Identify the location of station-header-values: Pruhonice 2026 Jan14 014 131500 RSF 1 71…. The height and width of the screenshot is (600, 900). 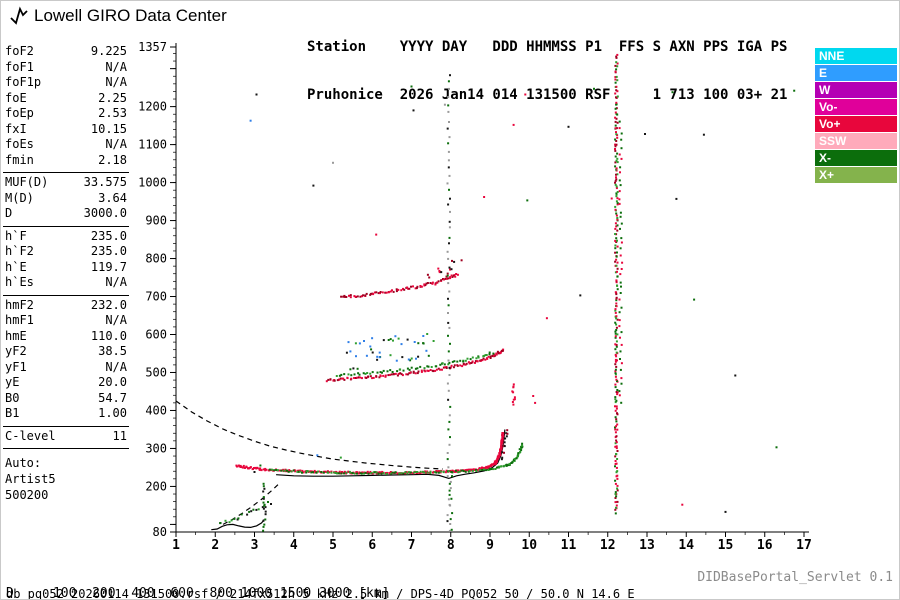
(547, 95).